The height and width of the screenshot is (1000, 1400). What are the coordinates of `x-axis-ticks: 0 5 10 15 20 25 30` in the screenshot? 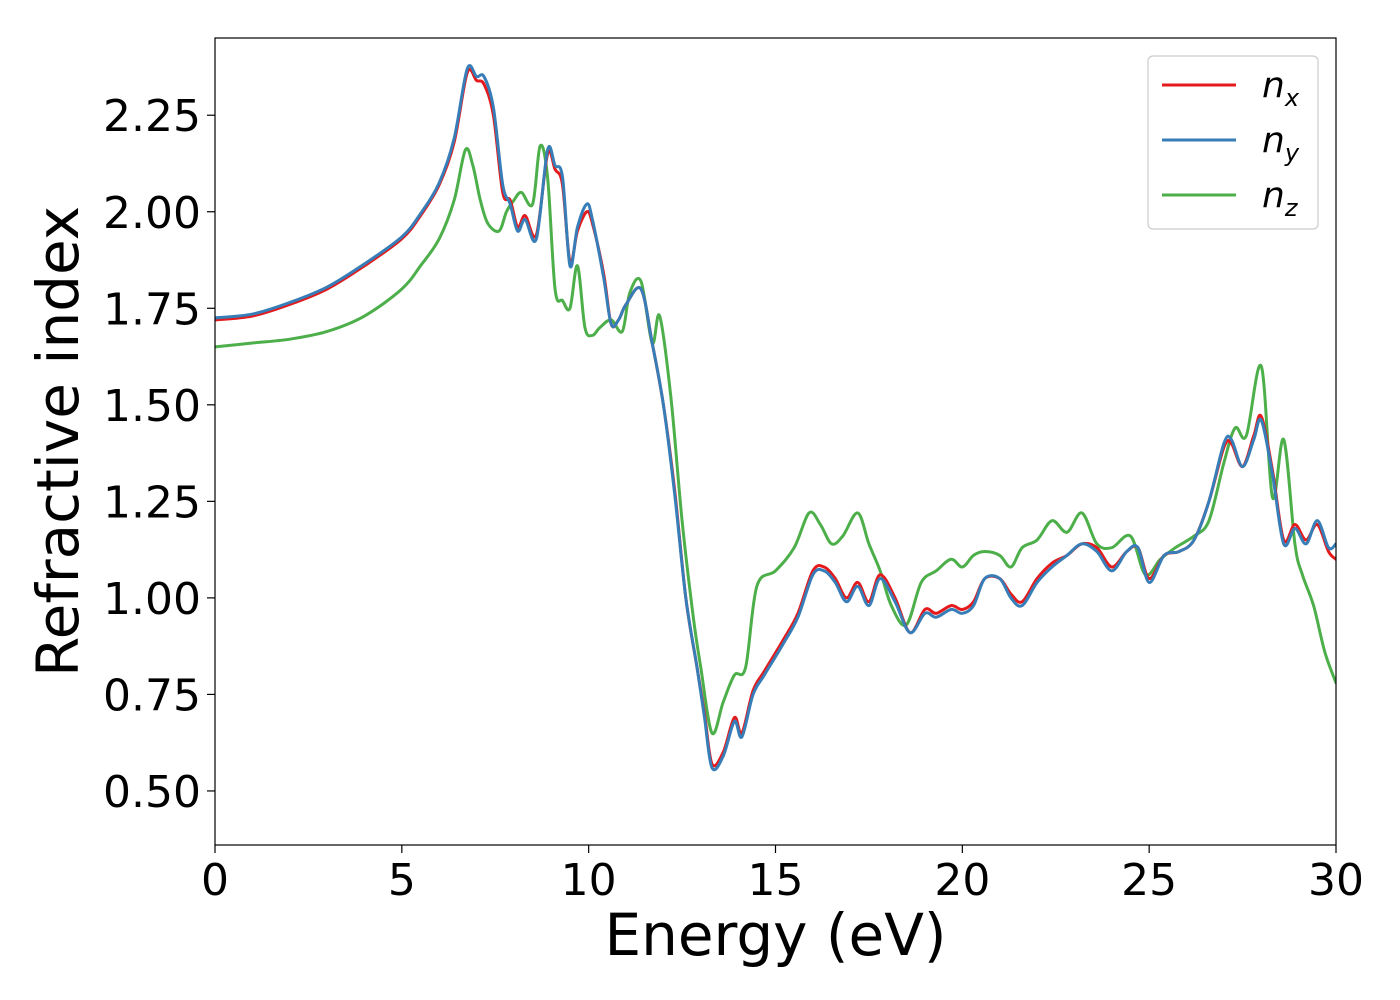 It's located at (782, 875).